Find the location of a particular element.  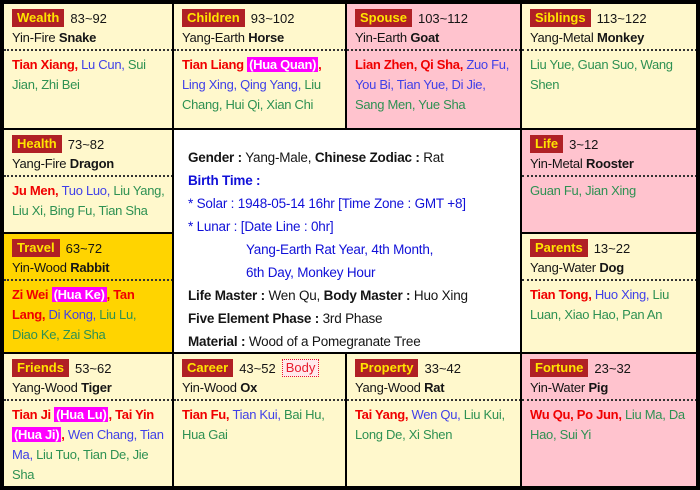

star-bing-fu: Bing Fu is located at coordinates (71, 210).